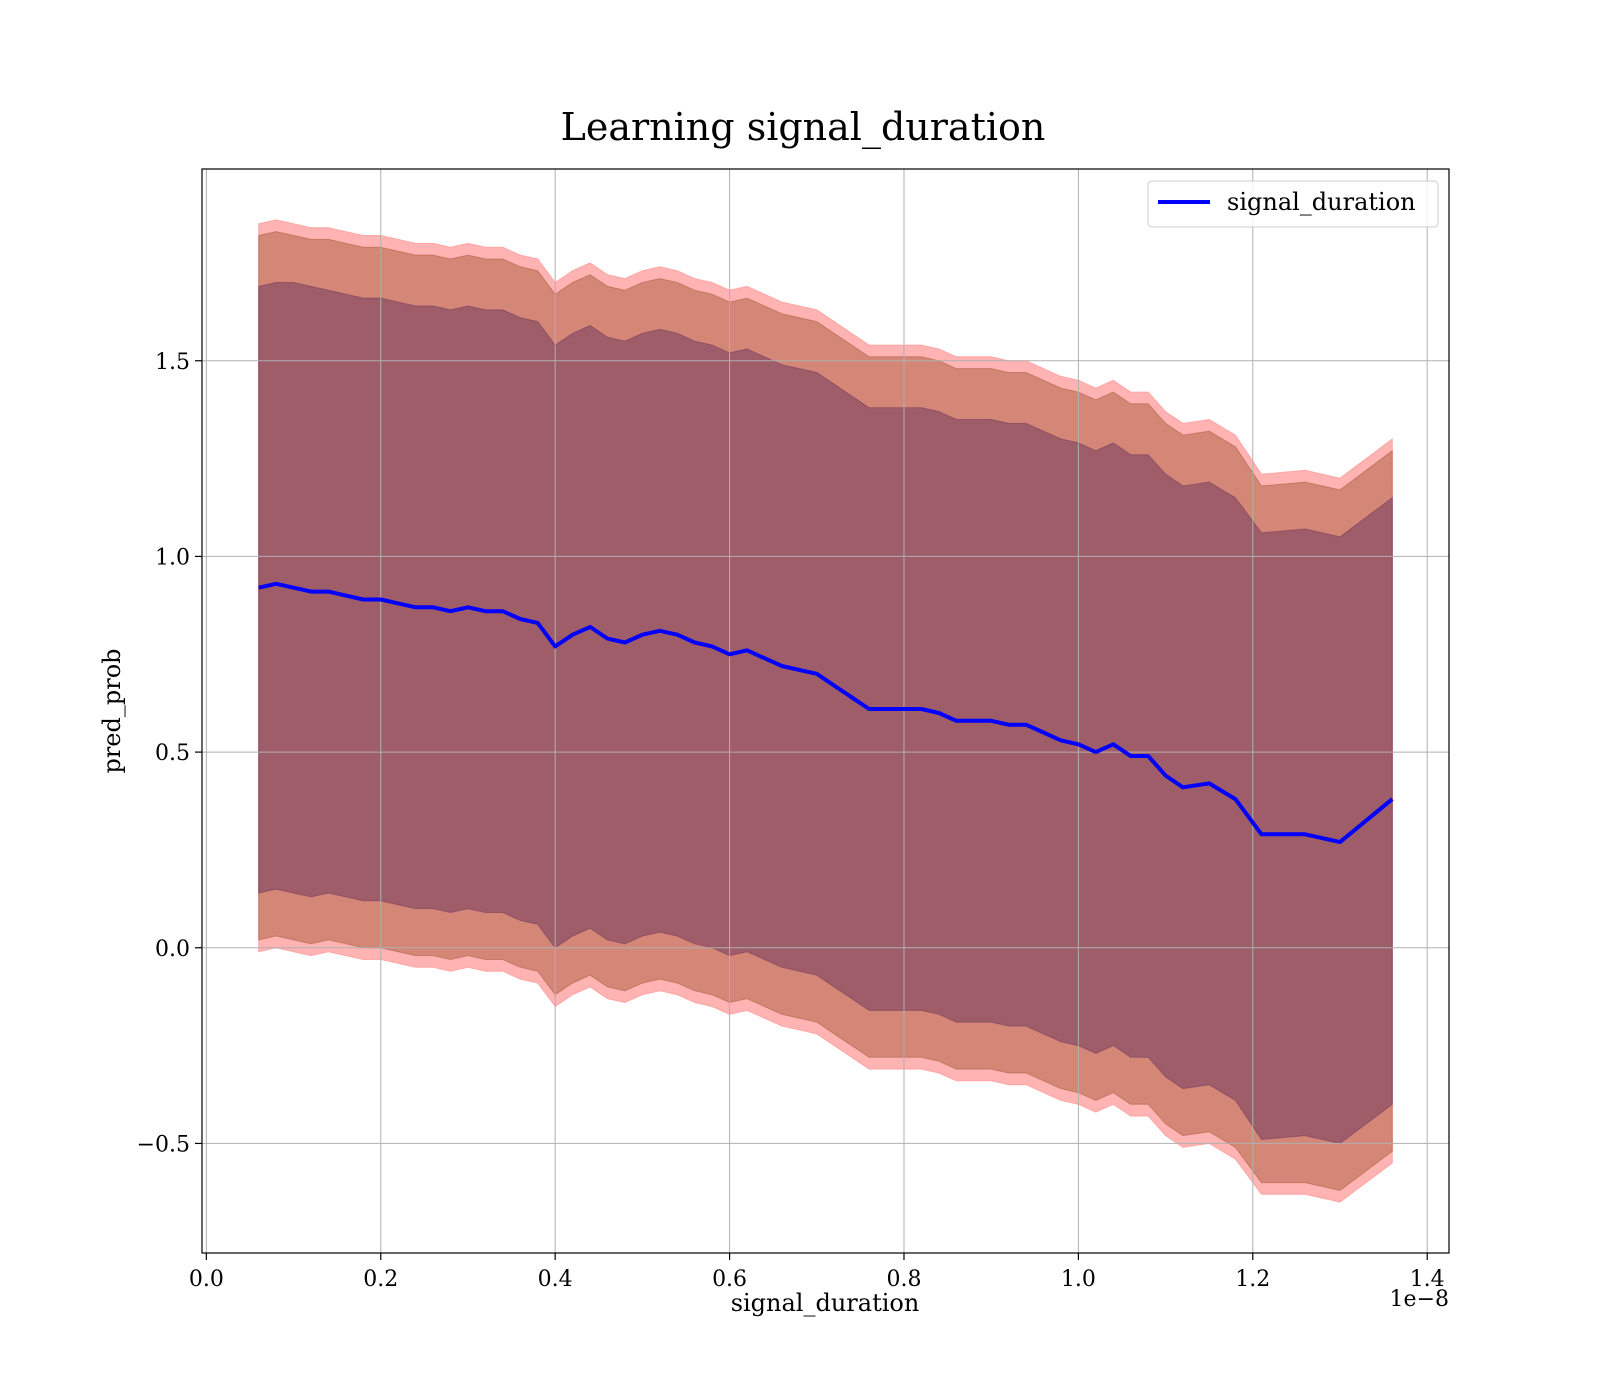  What do you see at coordinates (1419, 1299) in the screenshot?
I see `x-axis-offset-text: 1e−8` at bounding box center [1419, 1299].